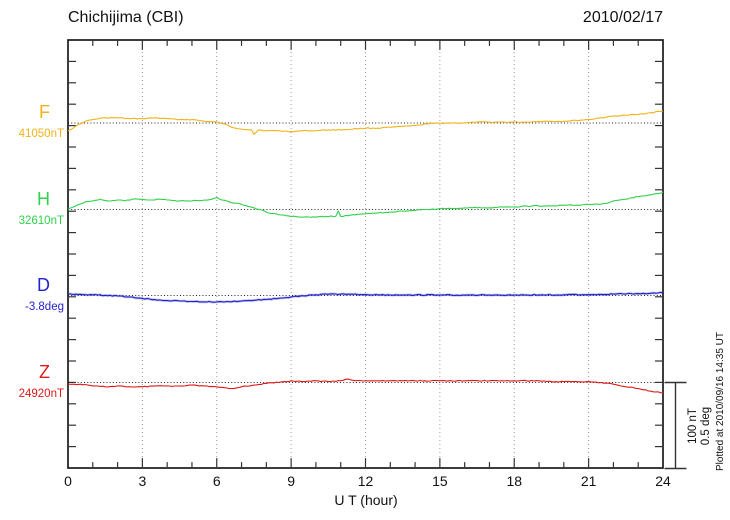 Image resolution: width=730 pixels, height=520 pixels. Describe the element at coordinates (41, 220) in the screenshot. I see `series-H-baseline-value: 32610nT` at that location.